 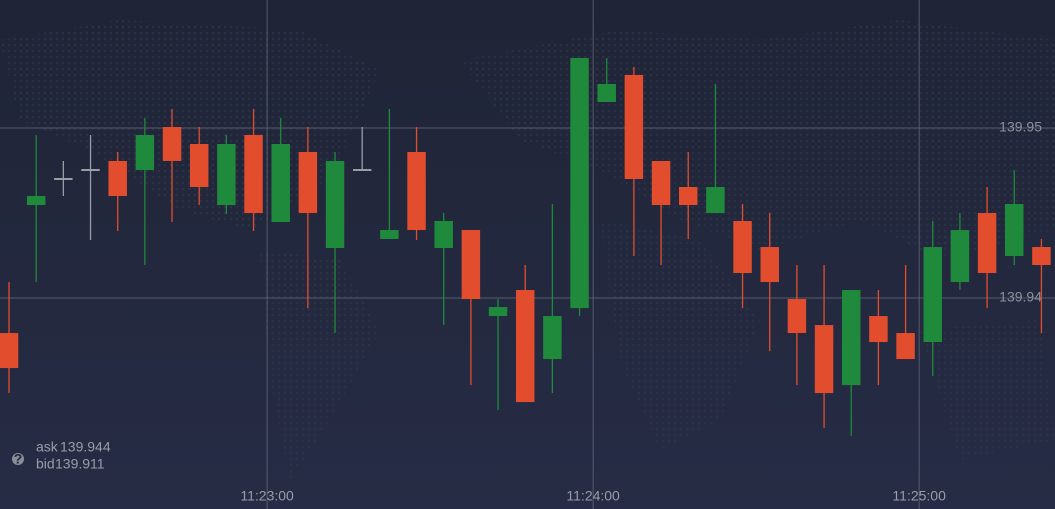 I want to click on y-tick-label: 139.94, so click(x=1020, y=297).